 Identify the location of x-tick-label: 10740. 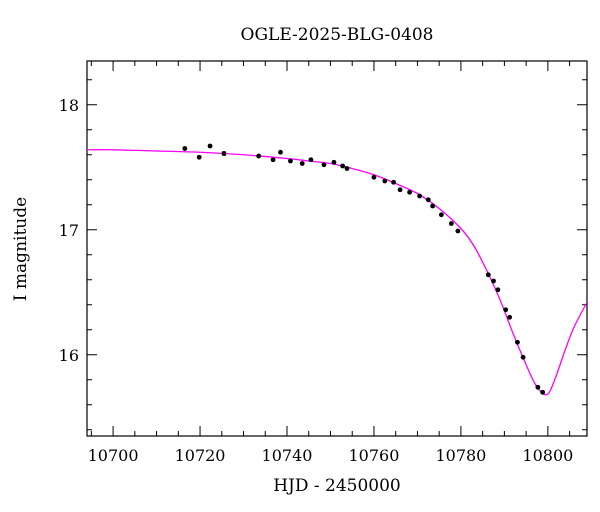
(287, 455).